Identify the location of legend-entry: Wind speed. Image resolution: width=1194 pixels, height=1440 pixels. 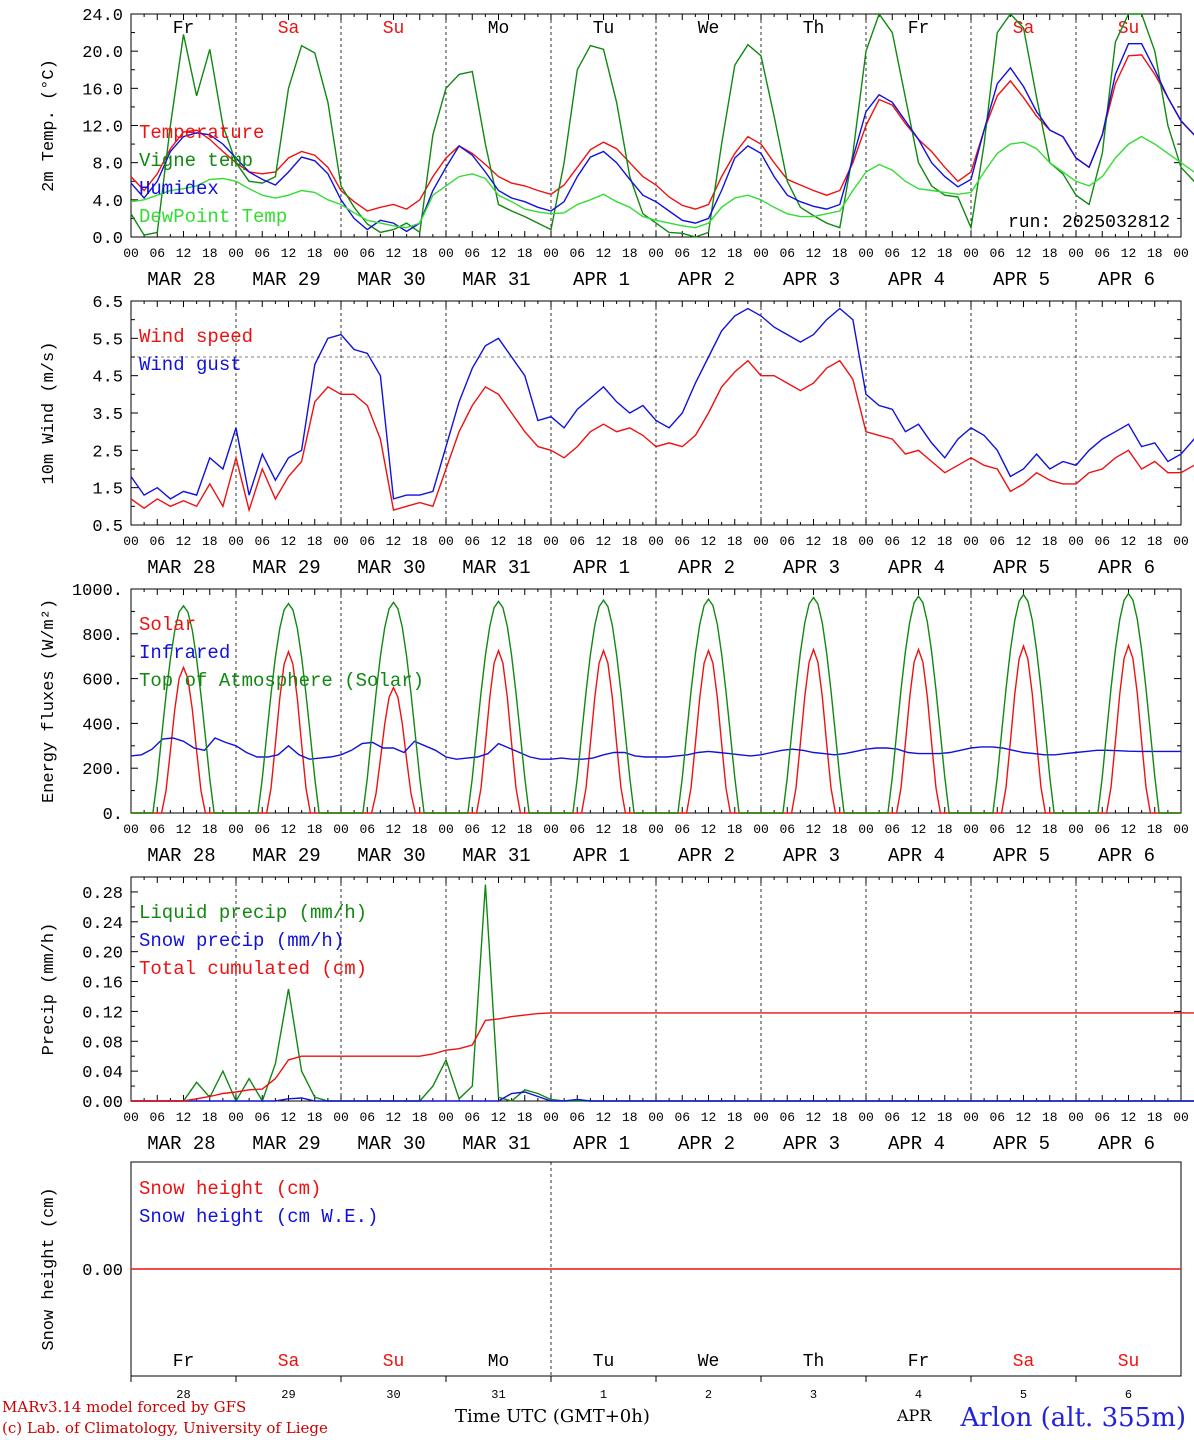
(196, 337).